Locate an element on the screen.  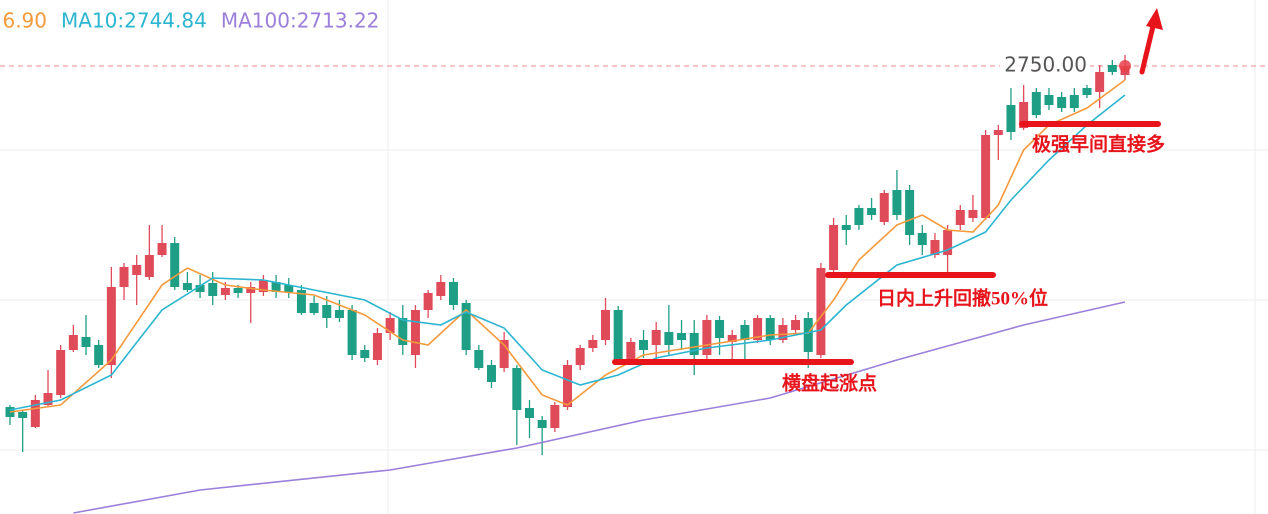
legend-entry: MA10:2744.84 is located at coordinates (134, 21).